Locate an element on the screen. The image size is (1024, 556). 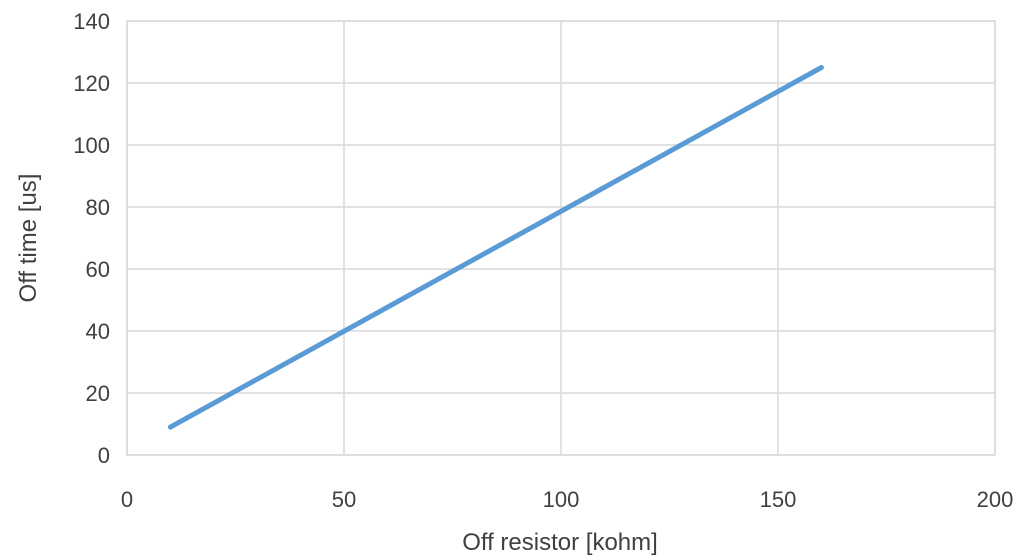
y-tick-label-40: 40 is located at coordinates (98, 331).